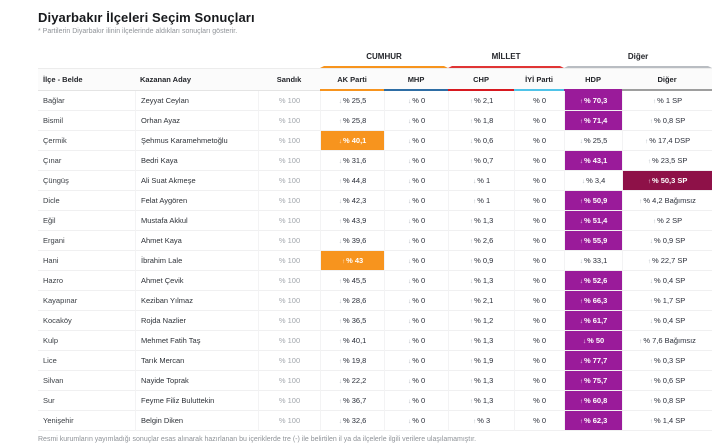 This screenshot has width=720, height=443. I want to click on result-cell: ↓% 52,6, so click(593, 281).